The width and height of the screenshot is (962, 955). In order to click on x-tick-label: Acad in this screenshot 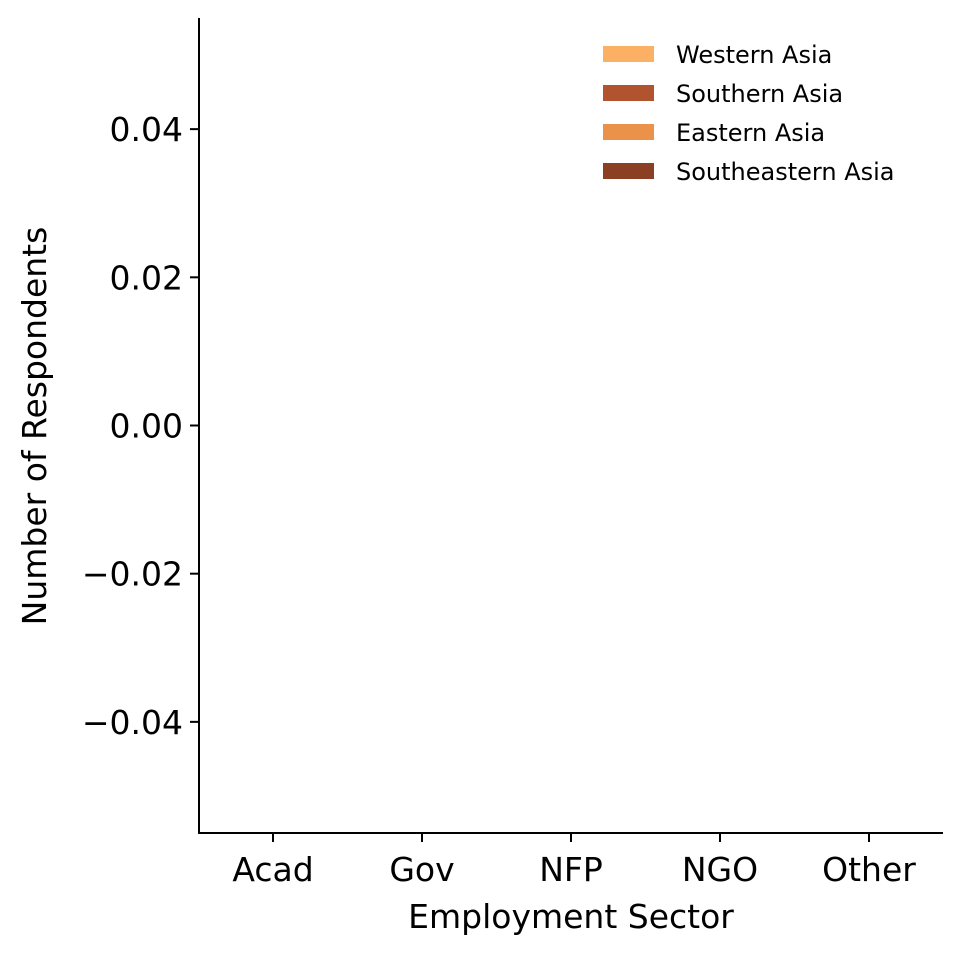, I will do `click(272, 869)`.